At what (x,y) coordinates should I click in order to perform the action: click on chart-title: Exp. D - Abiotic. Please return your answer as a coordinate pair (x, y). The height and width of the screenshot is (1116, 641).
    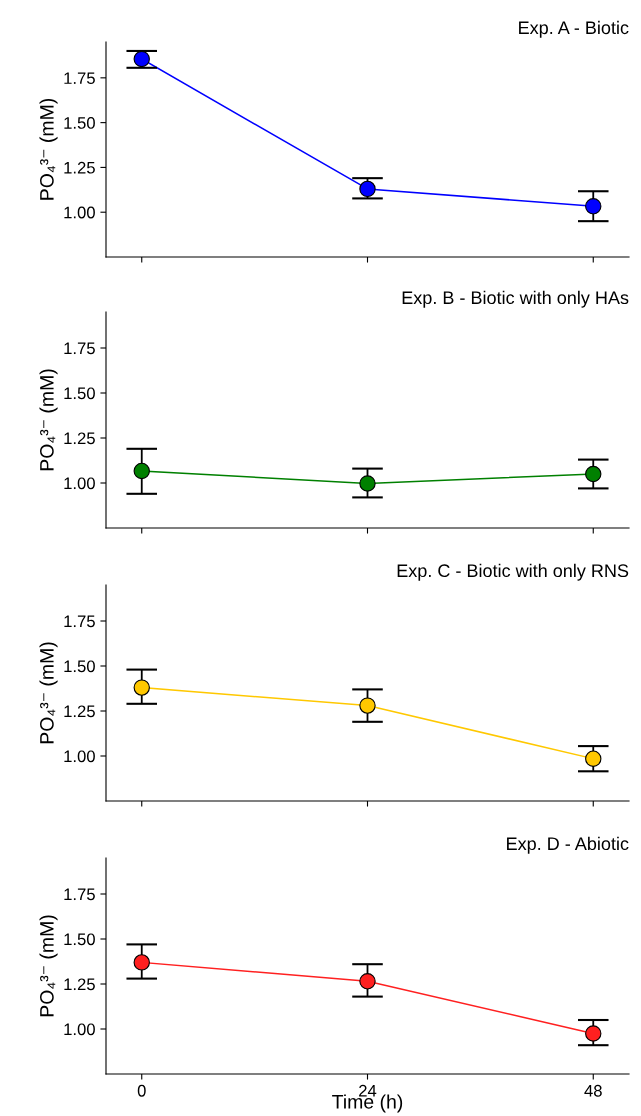
    Looking at the image, I should click on (568, 845).